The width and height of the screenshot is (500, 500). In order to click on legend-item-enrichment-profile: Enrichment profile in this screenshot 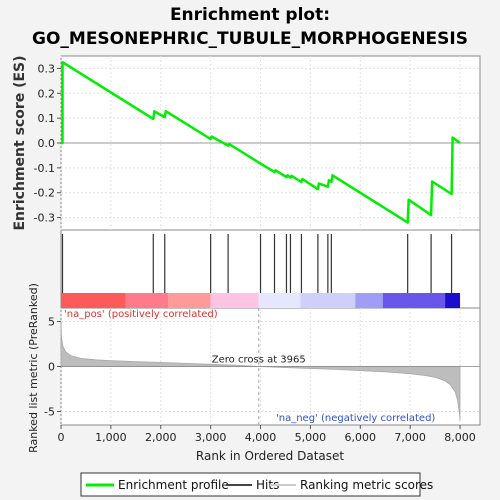, I will do `click(173, 485)`.